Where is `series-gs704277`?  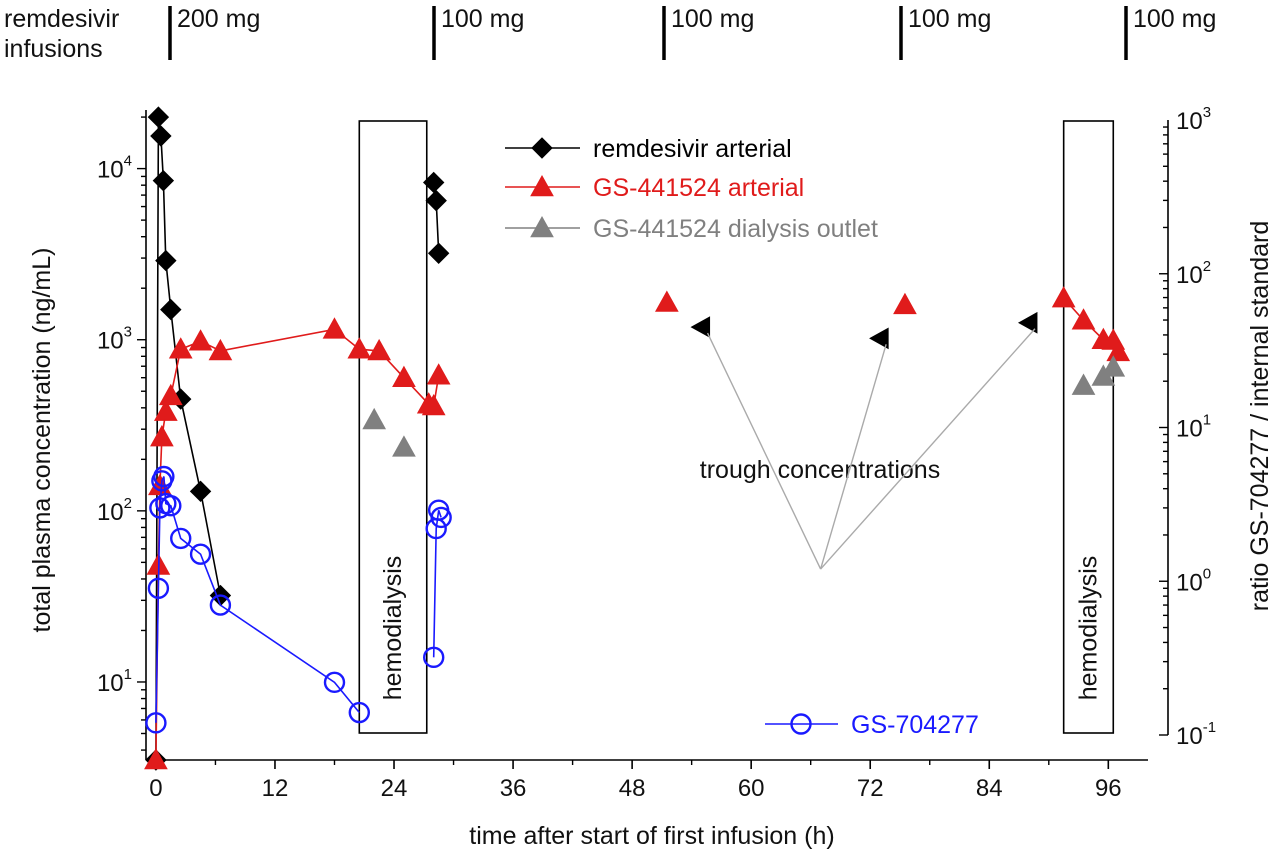
series-gs704277 is located at coordinates (298, 599).